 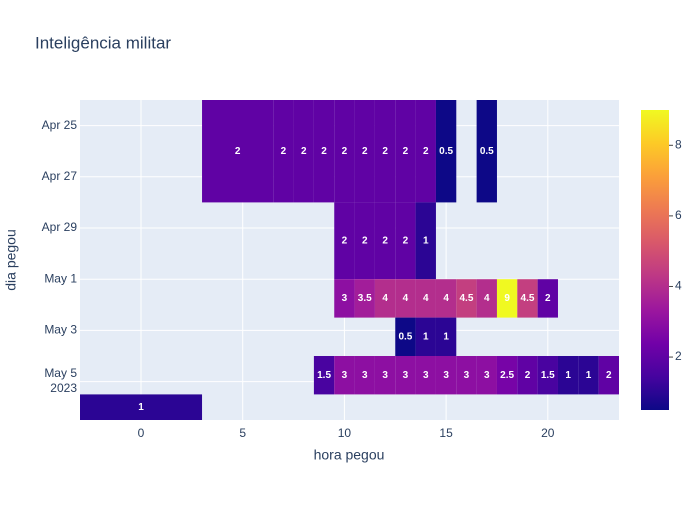 I want to click on cell-label: 2.5, so click(x=507, y=375).